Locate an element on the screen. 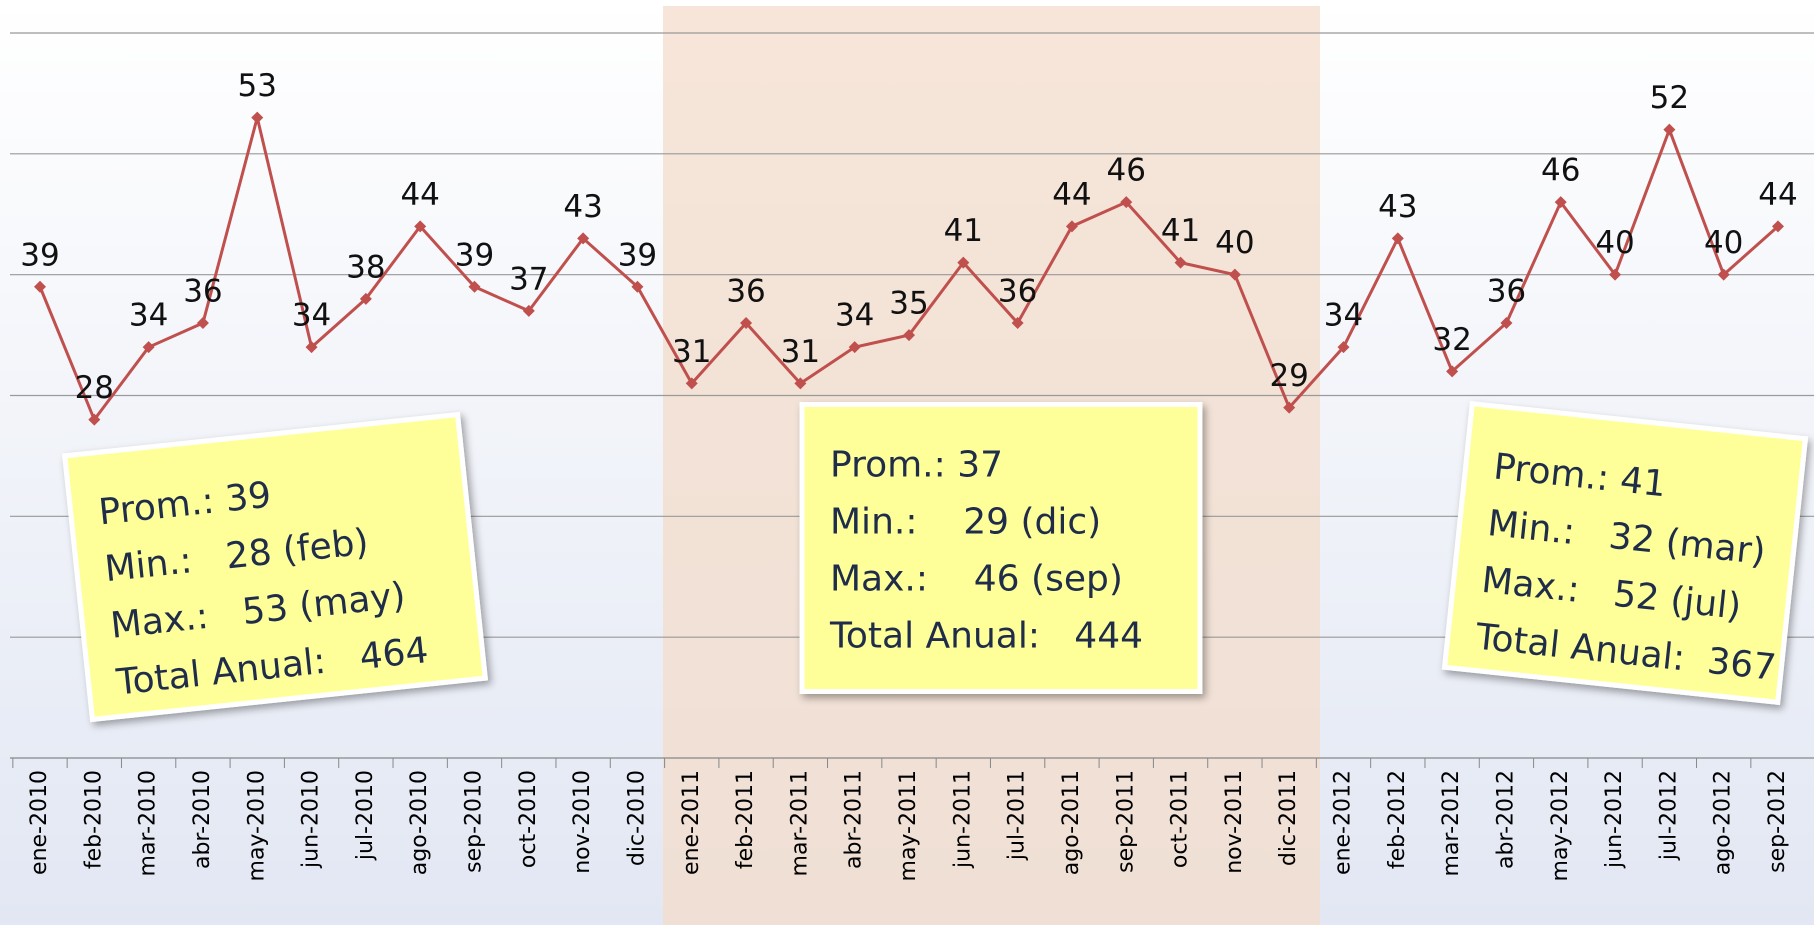  x-tick-label: sep-2011 is located at coordinates (1125, 821).